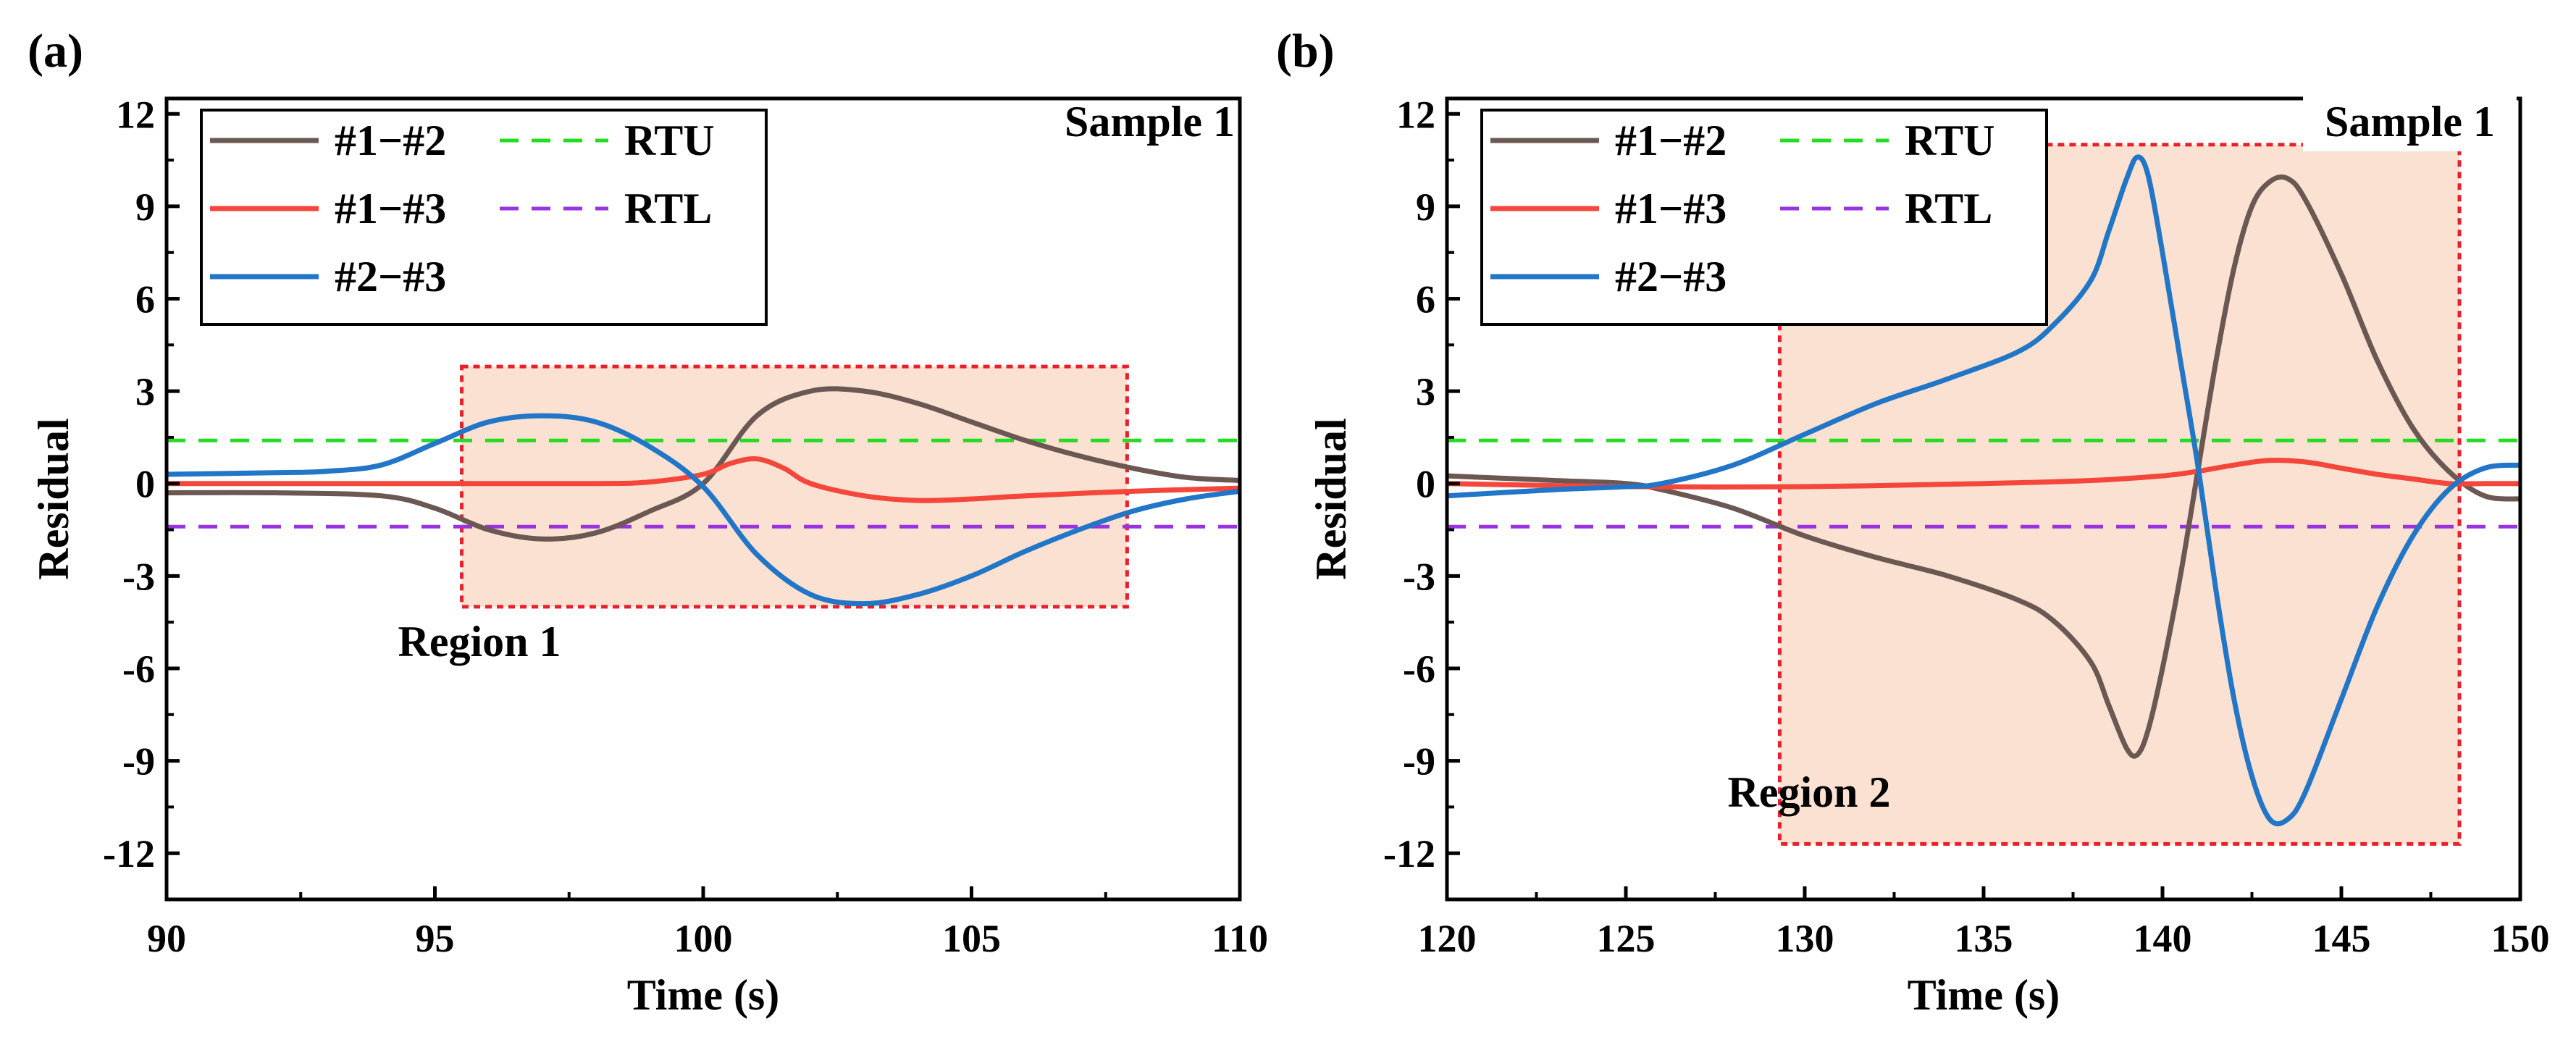  I want to click on region-label: Region 1, so click(479, 642).